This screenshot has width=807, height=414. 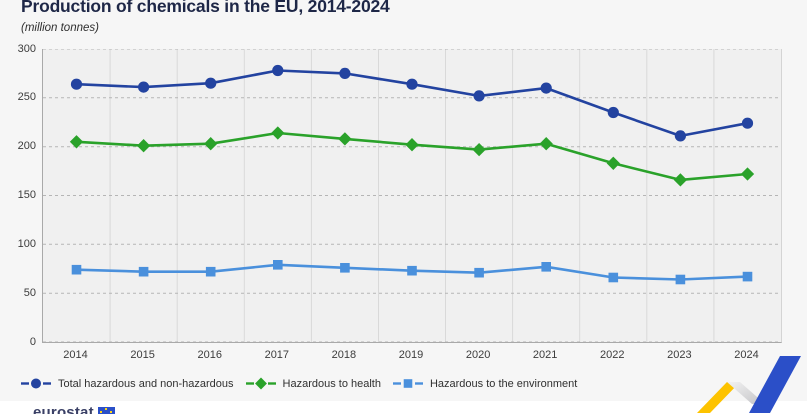 What do you see at coordinates (679, 355) in the screenshot?
I see `x-axis-label: 2023` at bounding box center [679, 355].